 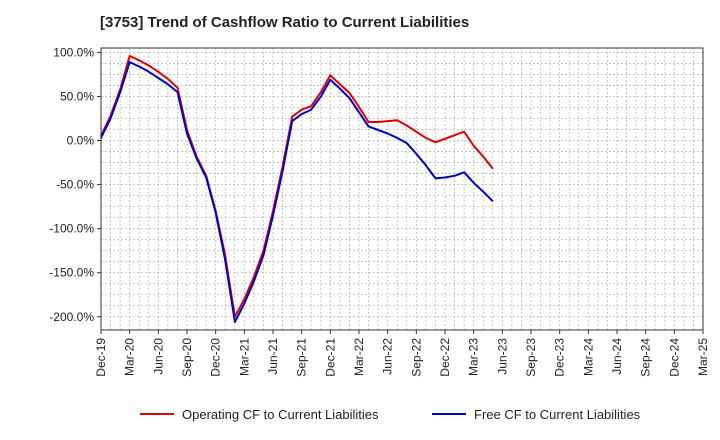 I want to click on x-tick-label: Jun-20, so click(x=158, y=356).